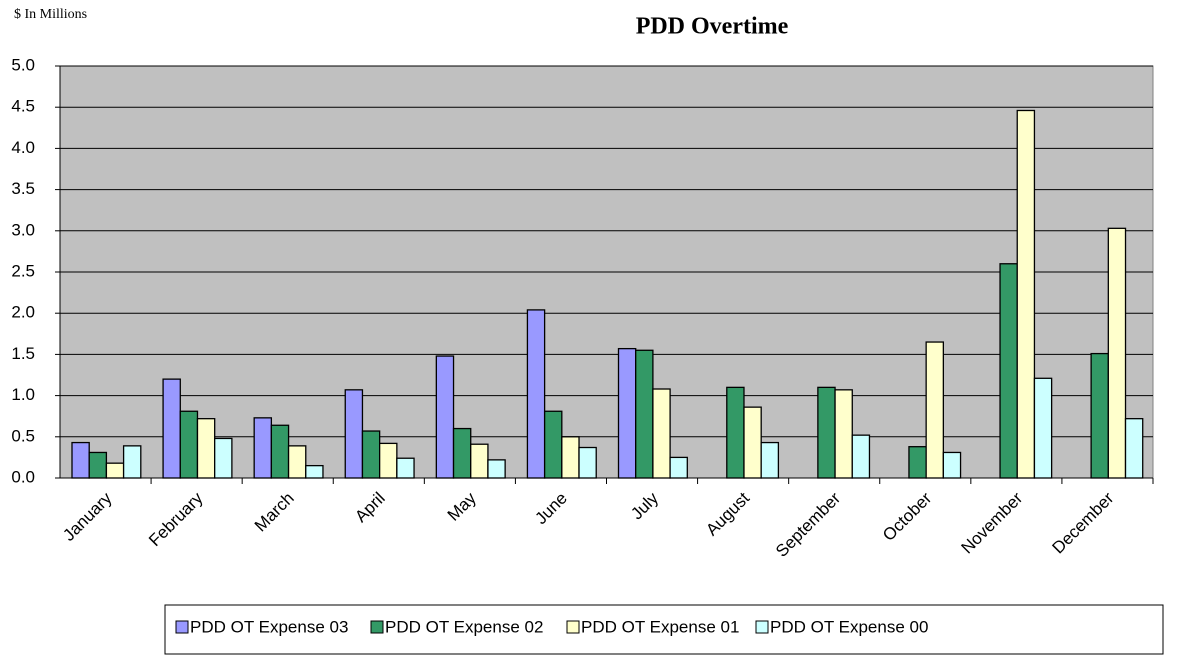 The width and height of the screenshot is (1178, 655). Describe the element at coordinates (462, 506) in the screenshot. I see `x-tick-label: May` at that location.